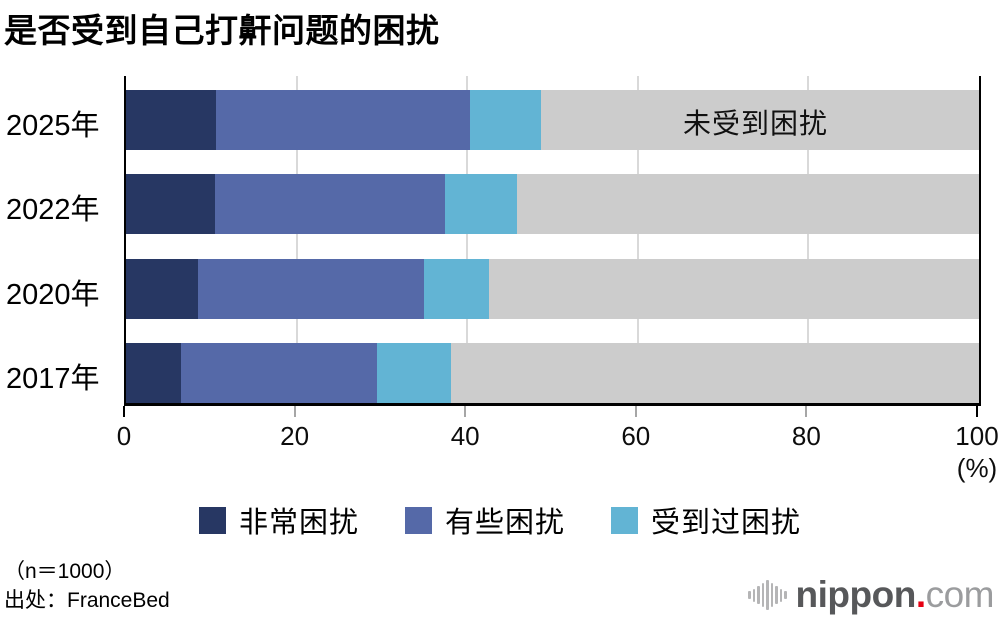 The image size is (1000, 622). I want to click on y-axis-label-2022年: 2022年, so click(53, 210).